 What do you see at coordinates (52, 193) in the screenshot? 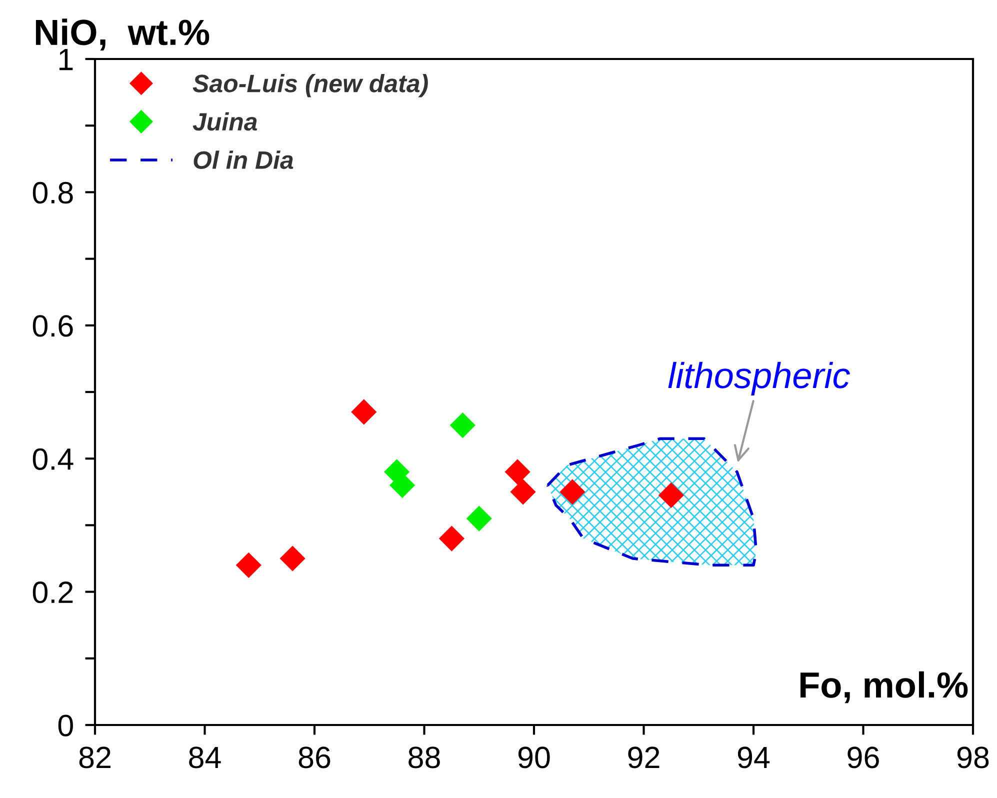
I see `y-tick-label: 0.8` at bounding box center [52, 193].